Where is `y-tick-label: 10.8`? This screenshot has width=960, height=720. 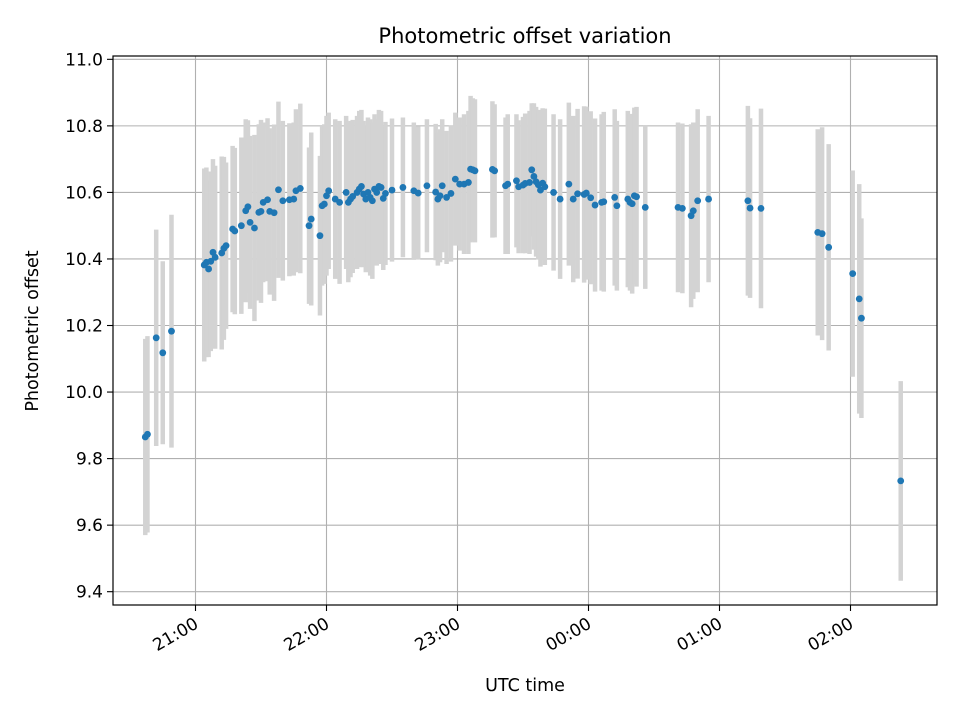 y-tick-label: 10.8 is located at coordinates (84, 127).